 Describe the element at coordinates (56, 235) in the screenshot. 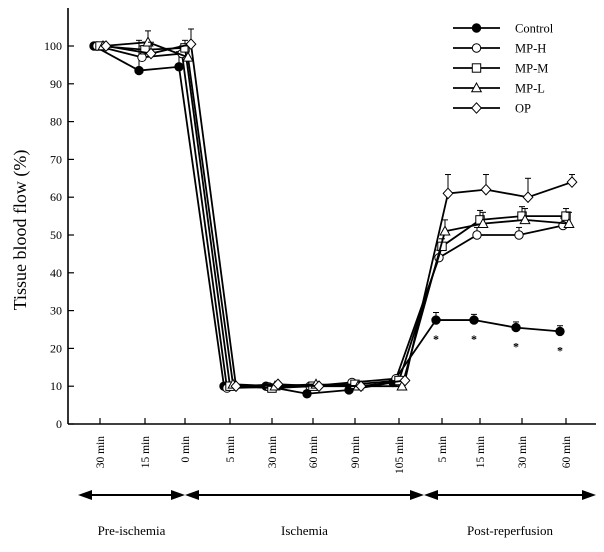

I see `y-tick-label: 50` at that location.